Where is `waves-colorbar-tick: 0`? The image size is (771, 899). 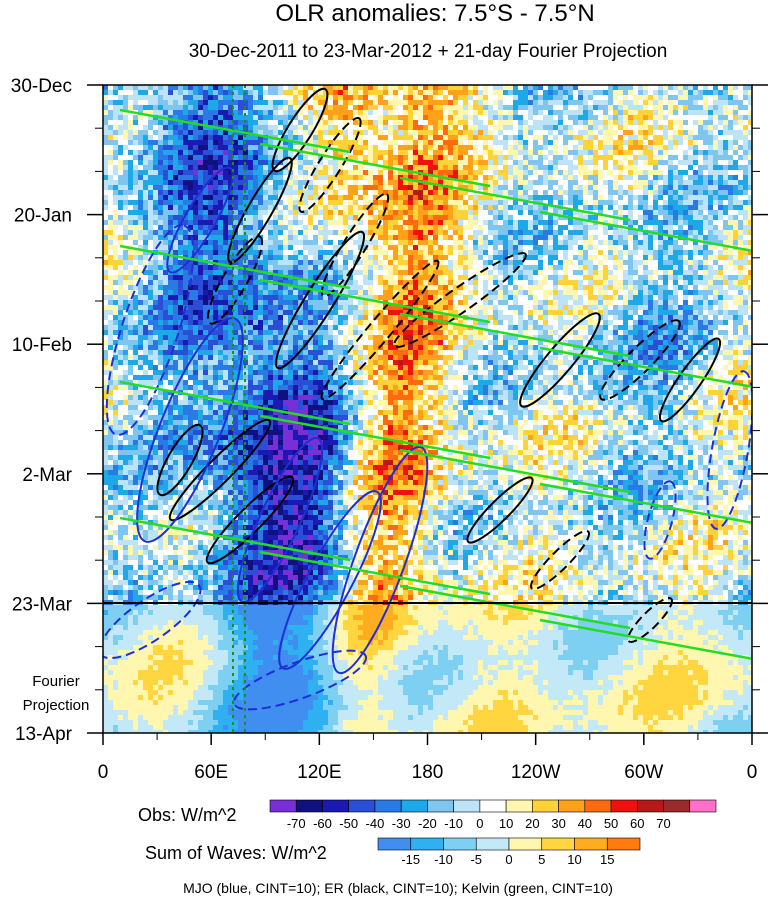
waves-colorbar-tick: 0 is located at coordinates (508, 859).